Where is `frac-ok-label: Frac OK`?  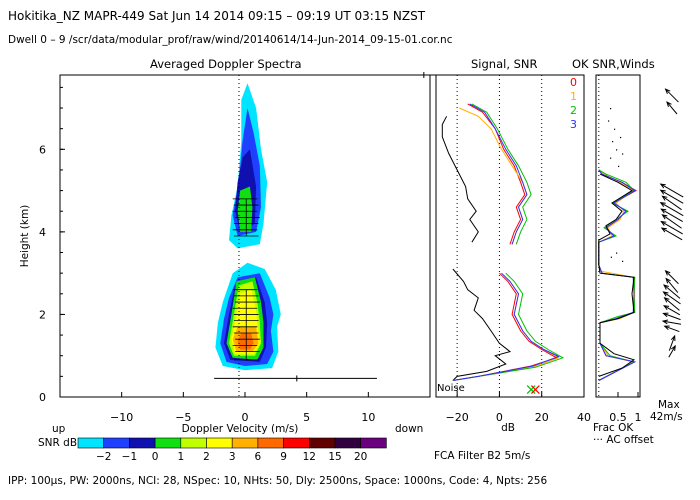
frac-ok-label: Frac OK is located at coordinates (613, 428).